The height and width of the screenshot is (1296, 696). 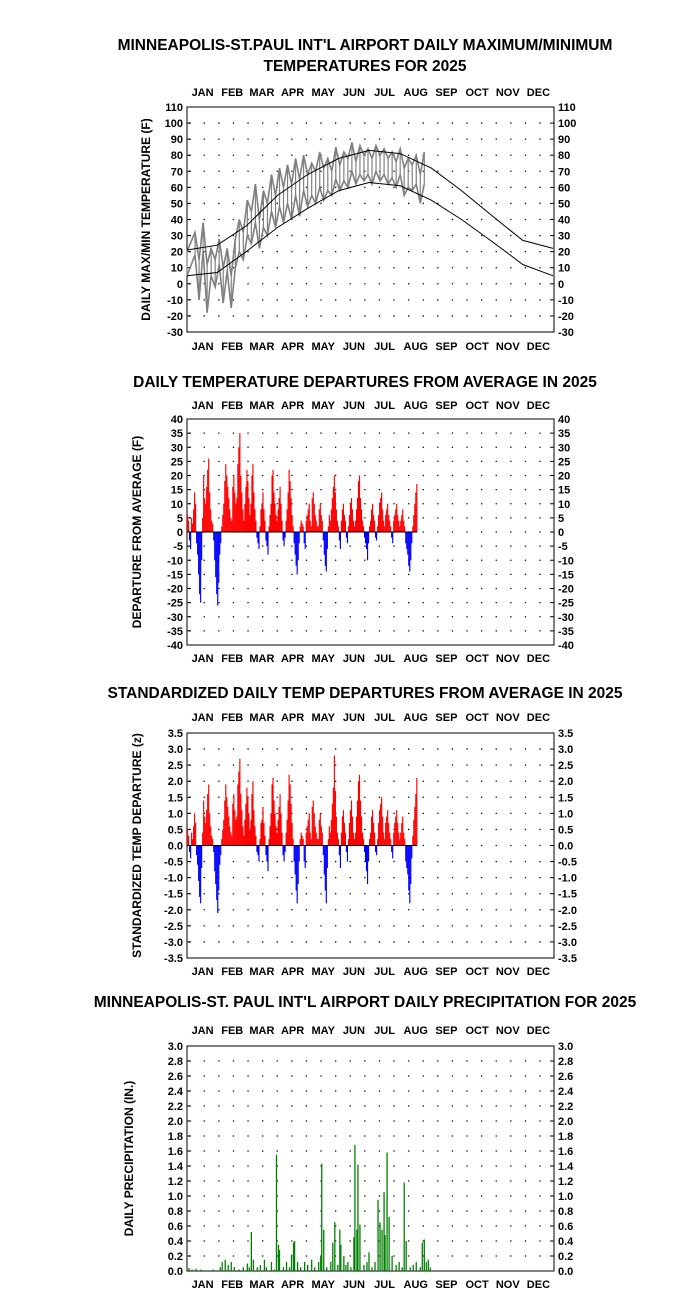 What do you see at coordinates (564, 505) in the screenshot?
I see `y-tick-label-right: 10` at bounding box center [564, 505].